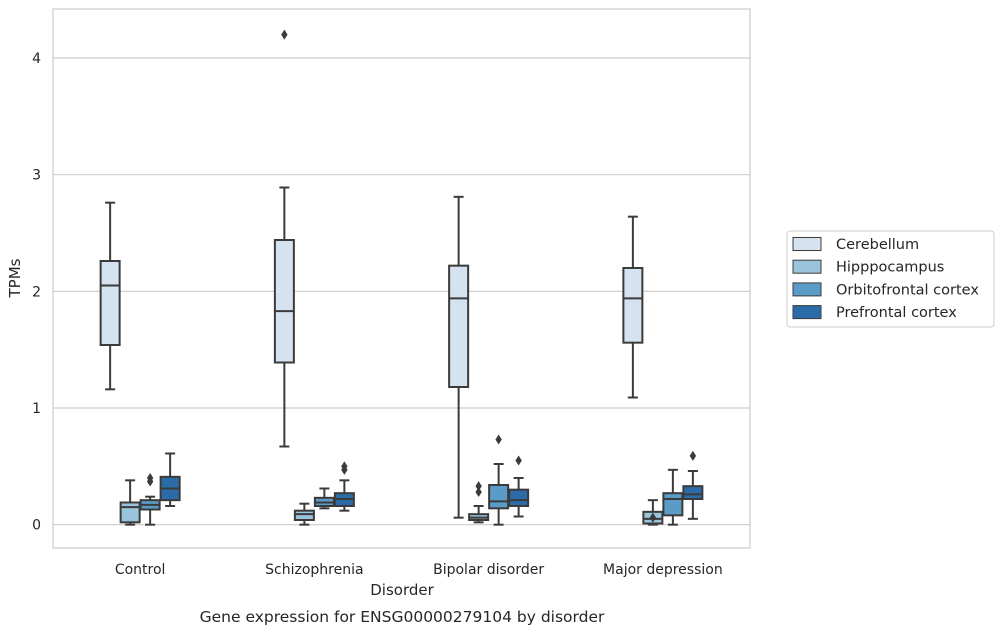 The height and width of the screenshot is (634, 1003). I want to click on legend-frame, so click(890, 279).